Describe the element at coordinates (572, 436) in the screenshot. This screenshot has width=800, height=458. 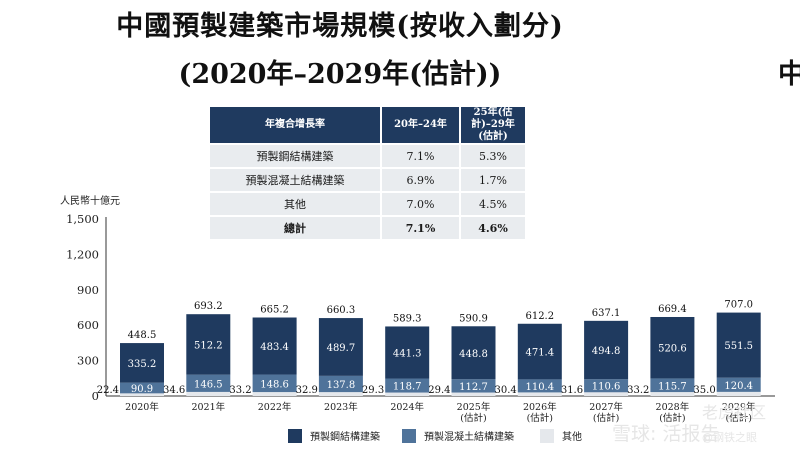
I see `legend-label: 其他` at that location.